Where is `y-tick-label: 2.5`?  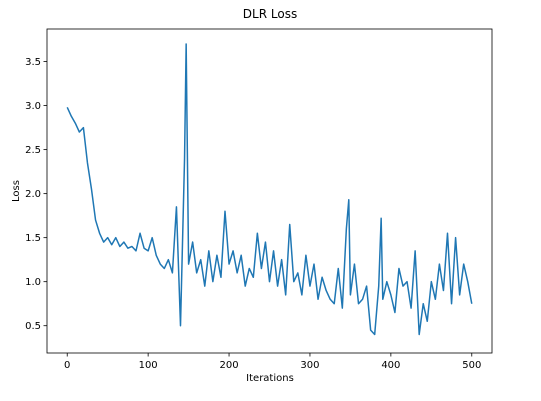 y-tick-label: 2.5 is located at coordinates (33, 150).